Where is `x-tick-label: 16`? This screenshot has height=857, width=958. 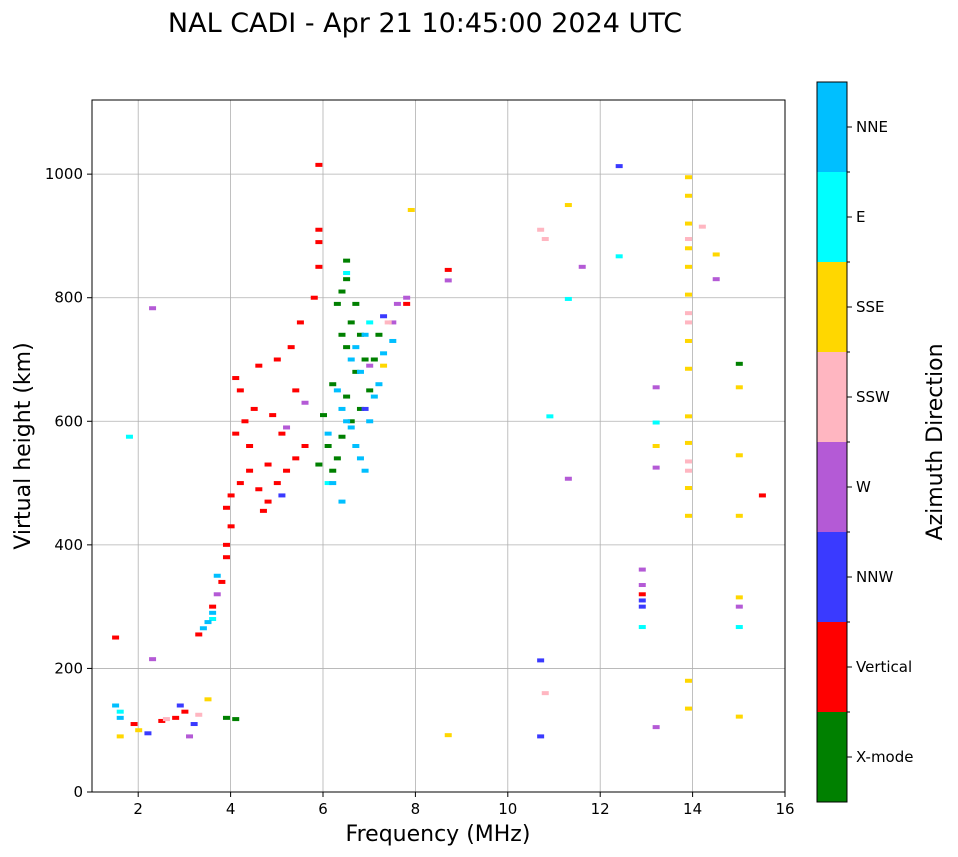
x-tick-label: 16 is located at coordinates (784, 809).